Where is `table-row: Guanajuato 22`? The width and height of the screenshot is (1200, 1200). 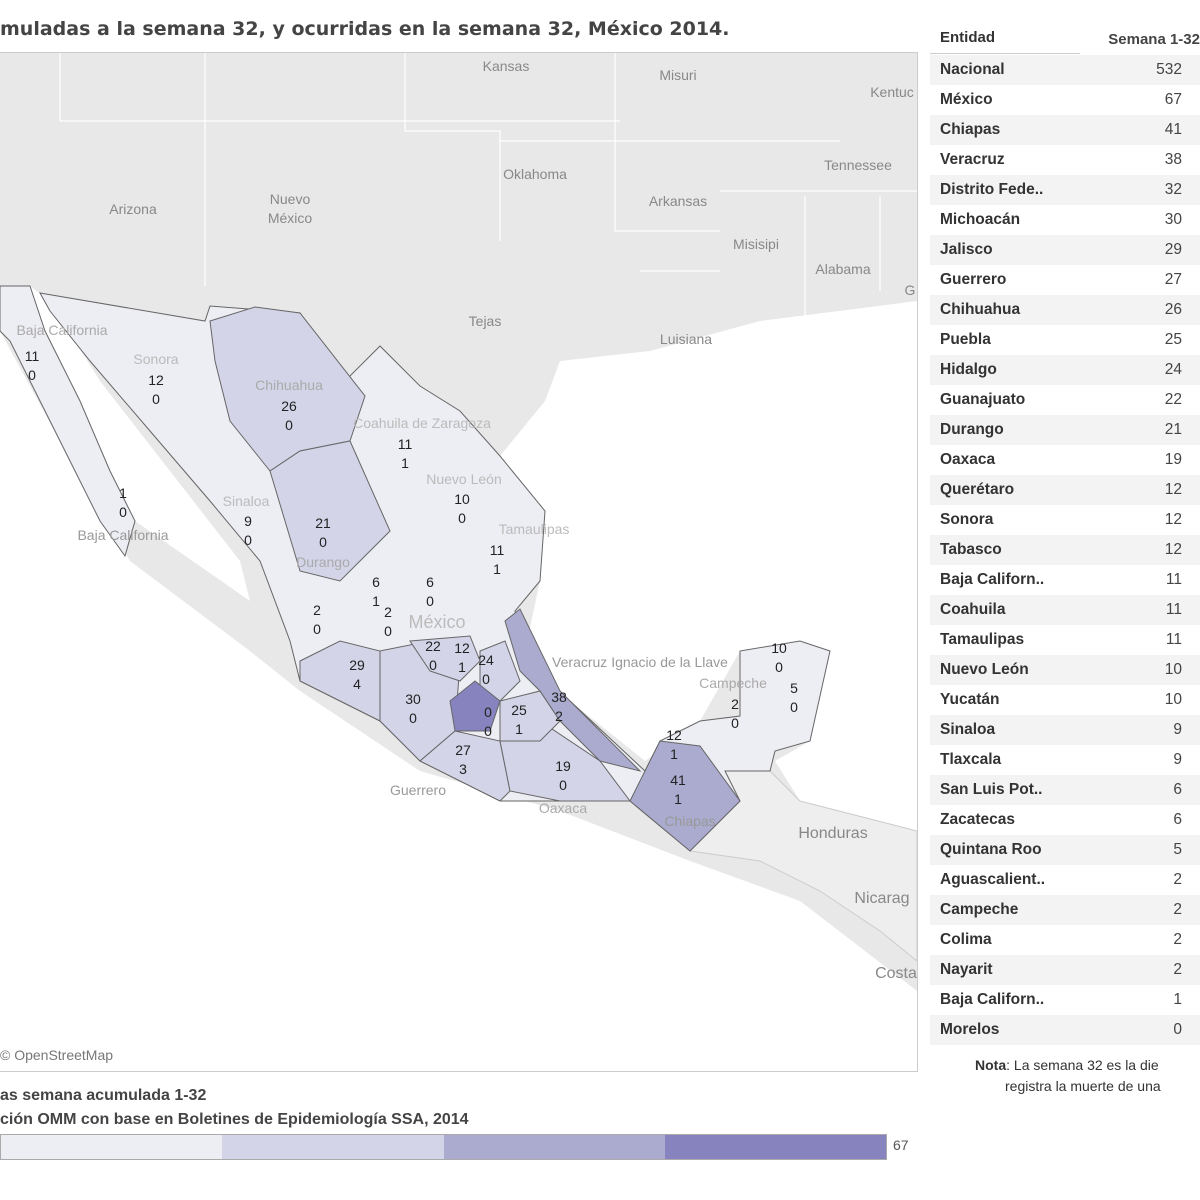
table-row: Guanajuato 22 is located at coordinates (1065, 400).